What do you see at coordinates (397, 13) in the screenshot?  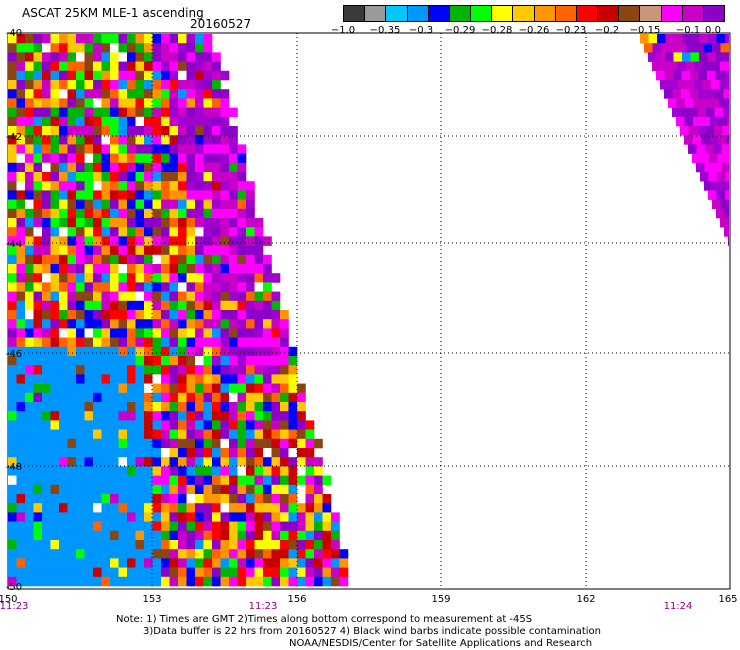 I see `colorbar-swatch` at bounding box center [397, 13].